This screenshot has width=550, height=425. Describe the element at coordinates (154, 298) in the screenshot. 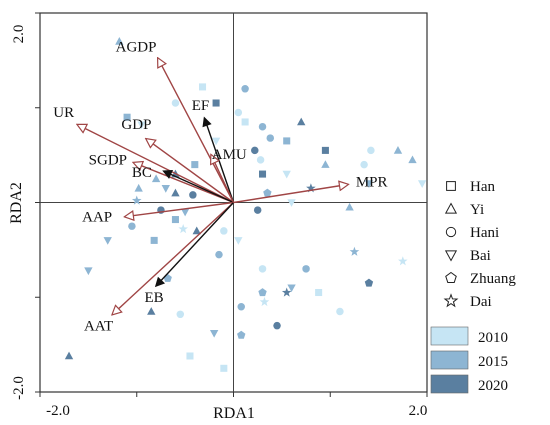

I see `vector-label-eb: EB` at that location.